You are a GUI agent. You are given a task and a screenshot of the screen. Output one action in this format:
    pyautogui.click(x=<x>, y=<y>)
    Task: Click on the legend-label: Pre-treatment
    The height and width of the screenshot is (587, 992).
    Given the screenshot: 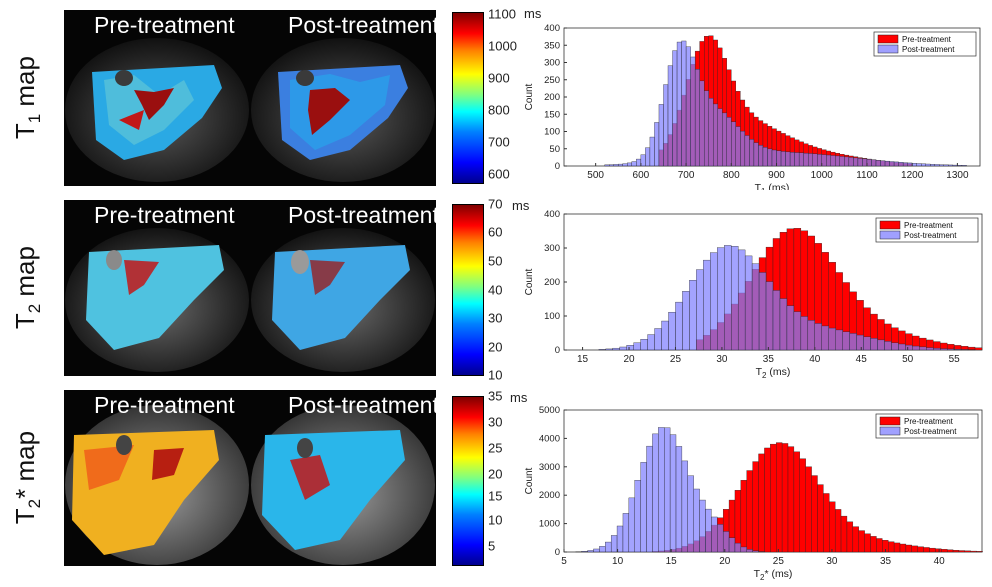 What is the action you would take?
    pyautogui.click(x=929, y=225)
    